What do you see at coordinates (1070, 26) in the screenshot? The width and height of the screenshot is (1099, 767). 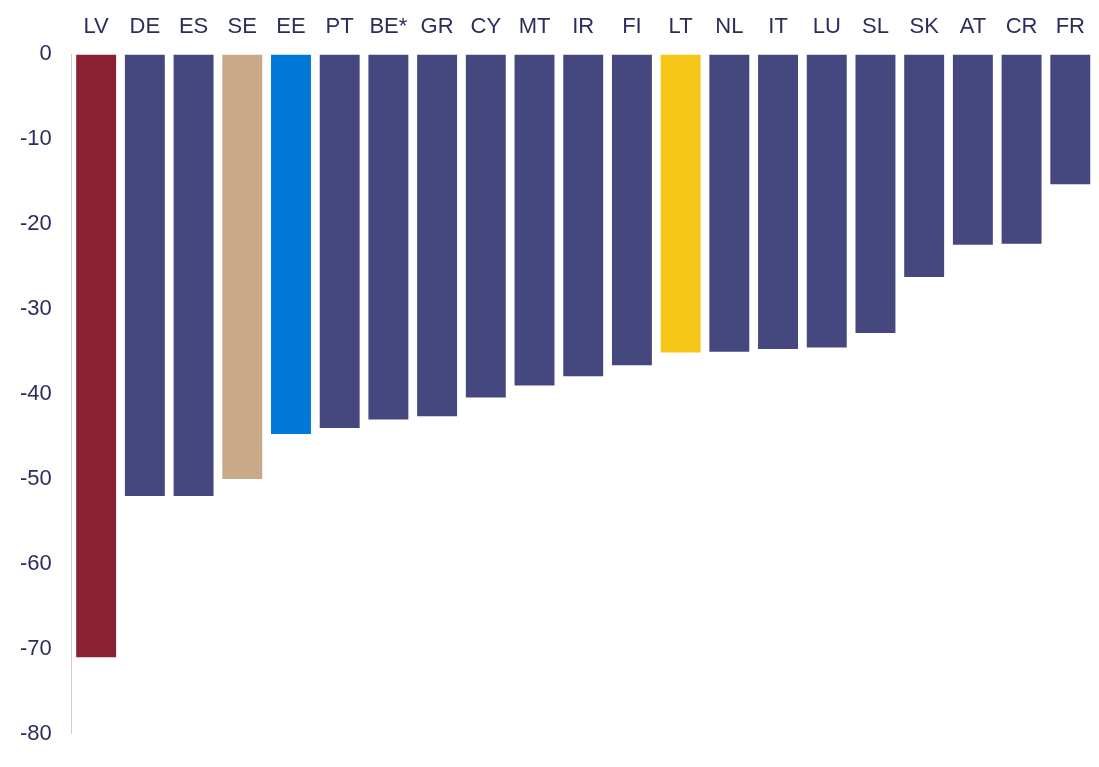 I see `x-tick-label: FR` at bounding box center [1070, 26].